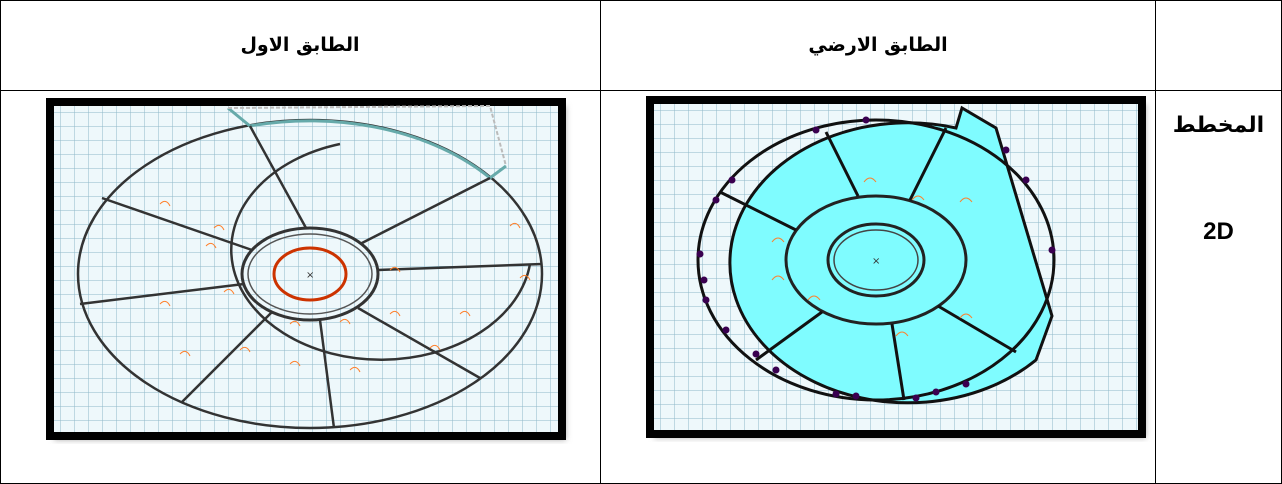 The image size is (1282, 484). I want to click on row-label-plan: المخطط, so click(1218, 125).